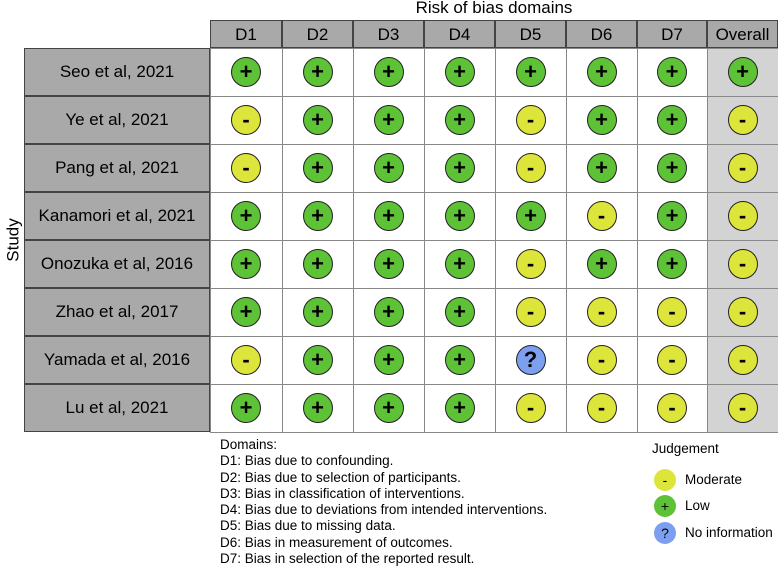  I want to click on domain-description: D1: Bias due to confounding., so click(307, 461).